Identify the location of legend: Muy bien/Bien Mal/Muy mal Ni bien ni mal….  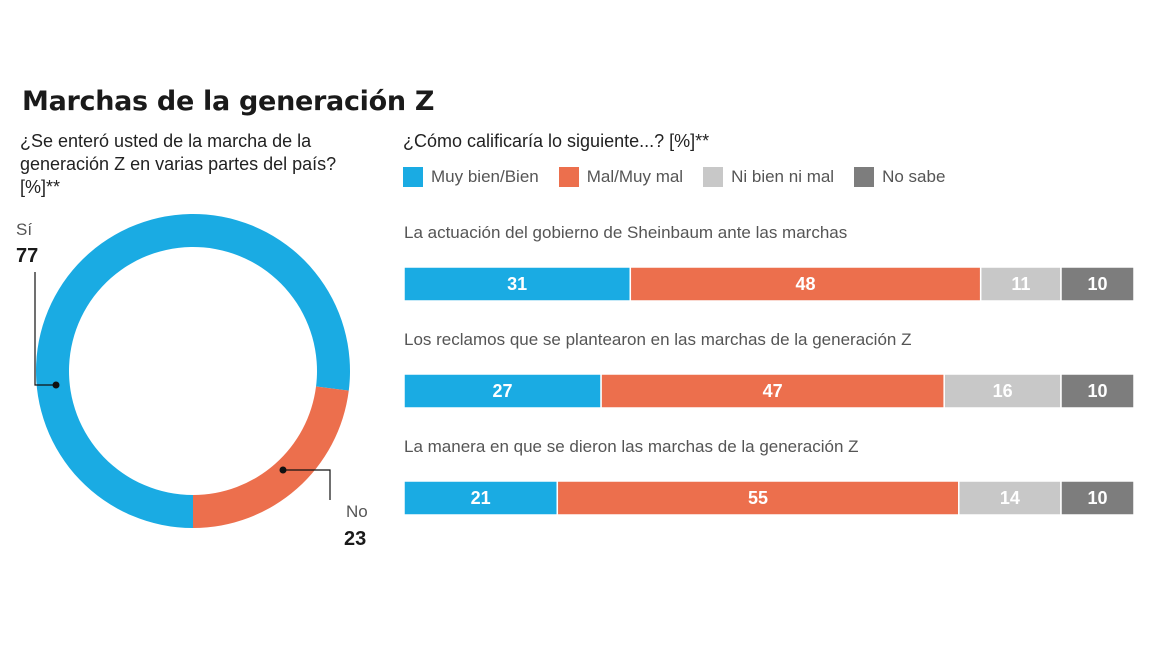
(674, 177).